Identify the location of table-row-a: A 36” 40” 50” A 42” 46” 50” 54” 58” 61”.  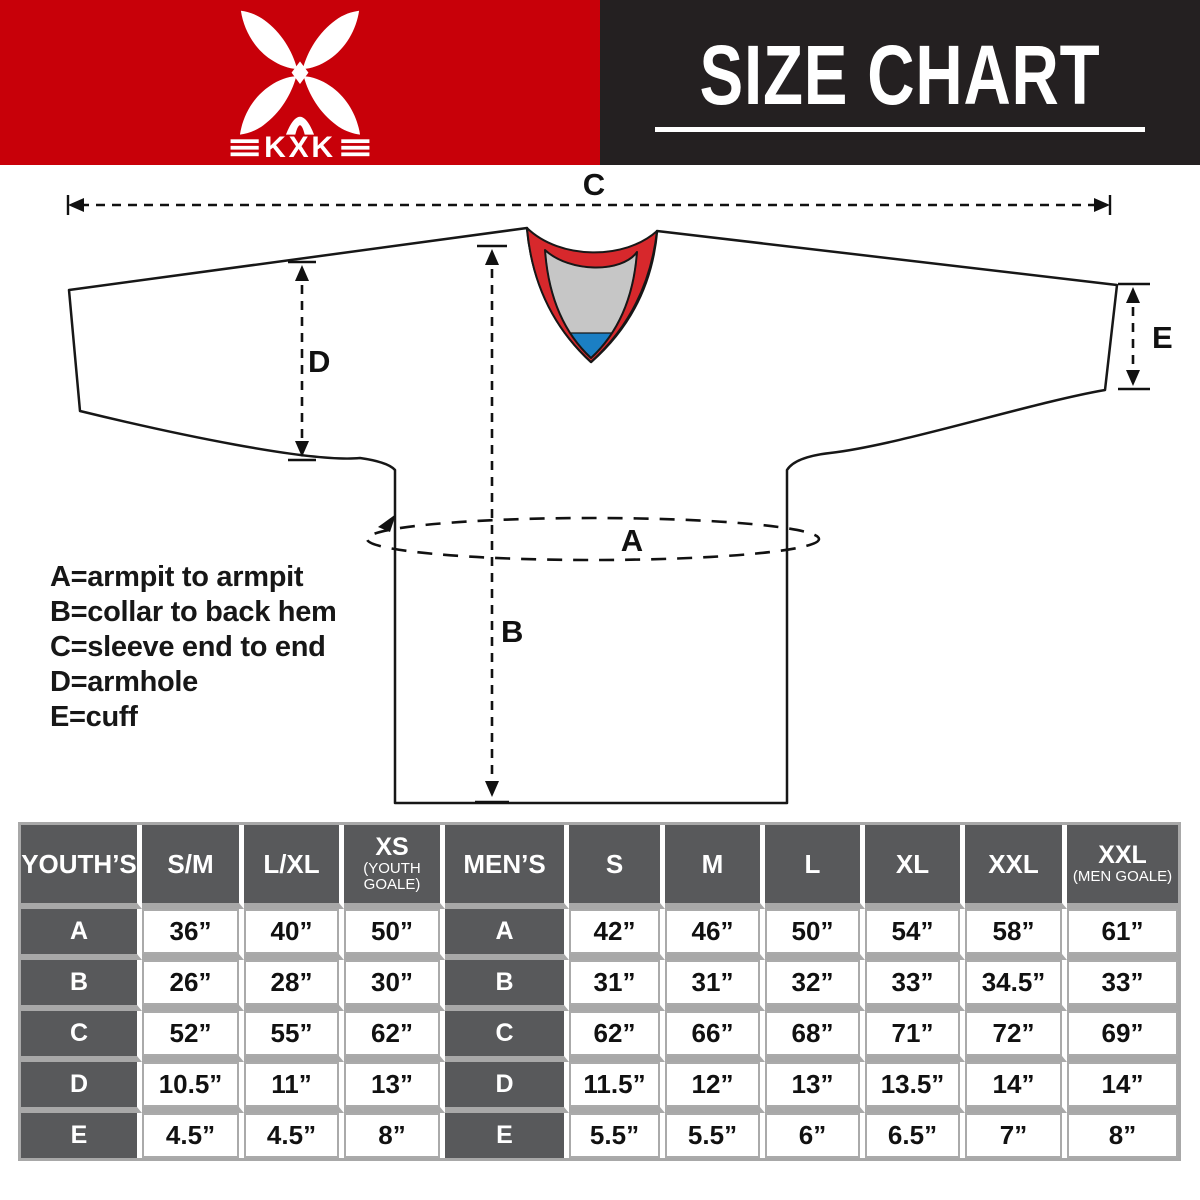
(599, 934).